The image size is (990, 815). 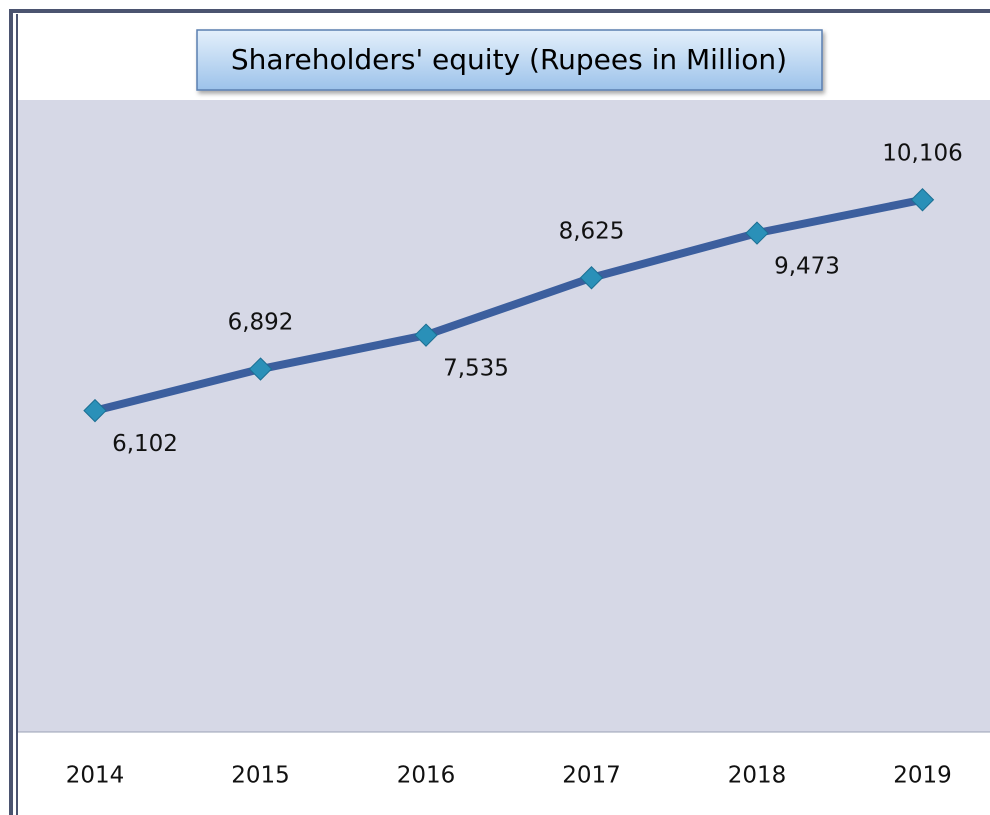 I want to click on x-tick-label: 2014, so click(x=95, y=776).